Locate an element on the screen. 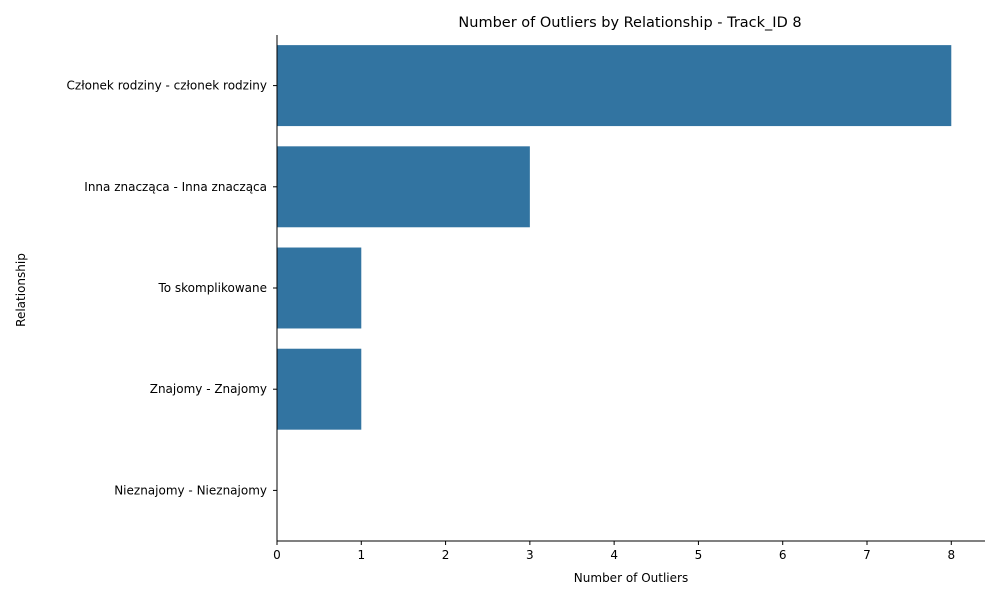 The height and width of the screenshot is (600, 1000). x-tick-label: 5 is located at coordinates (699, 555).